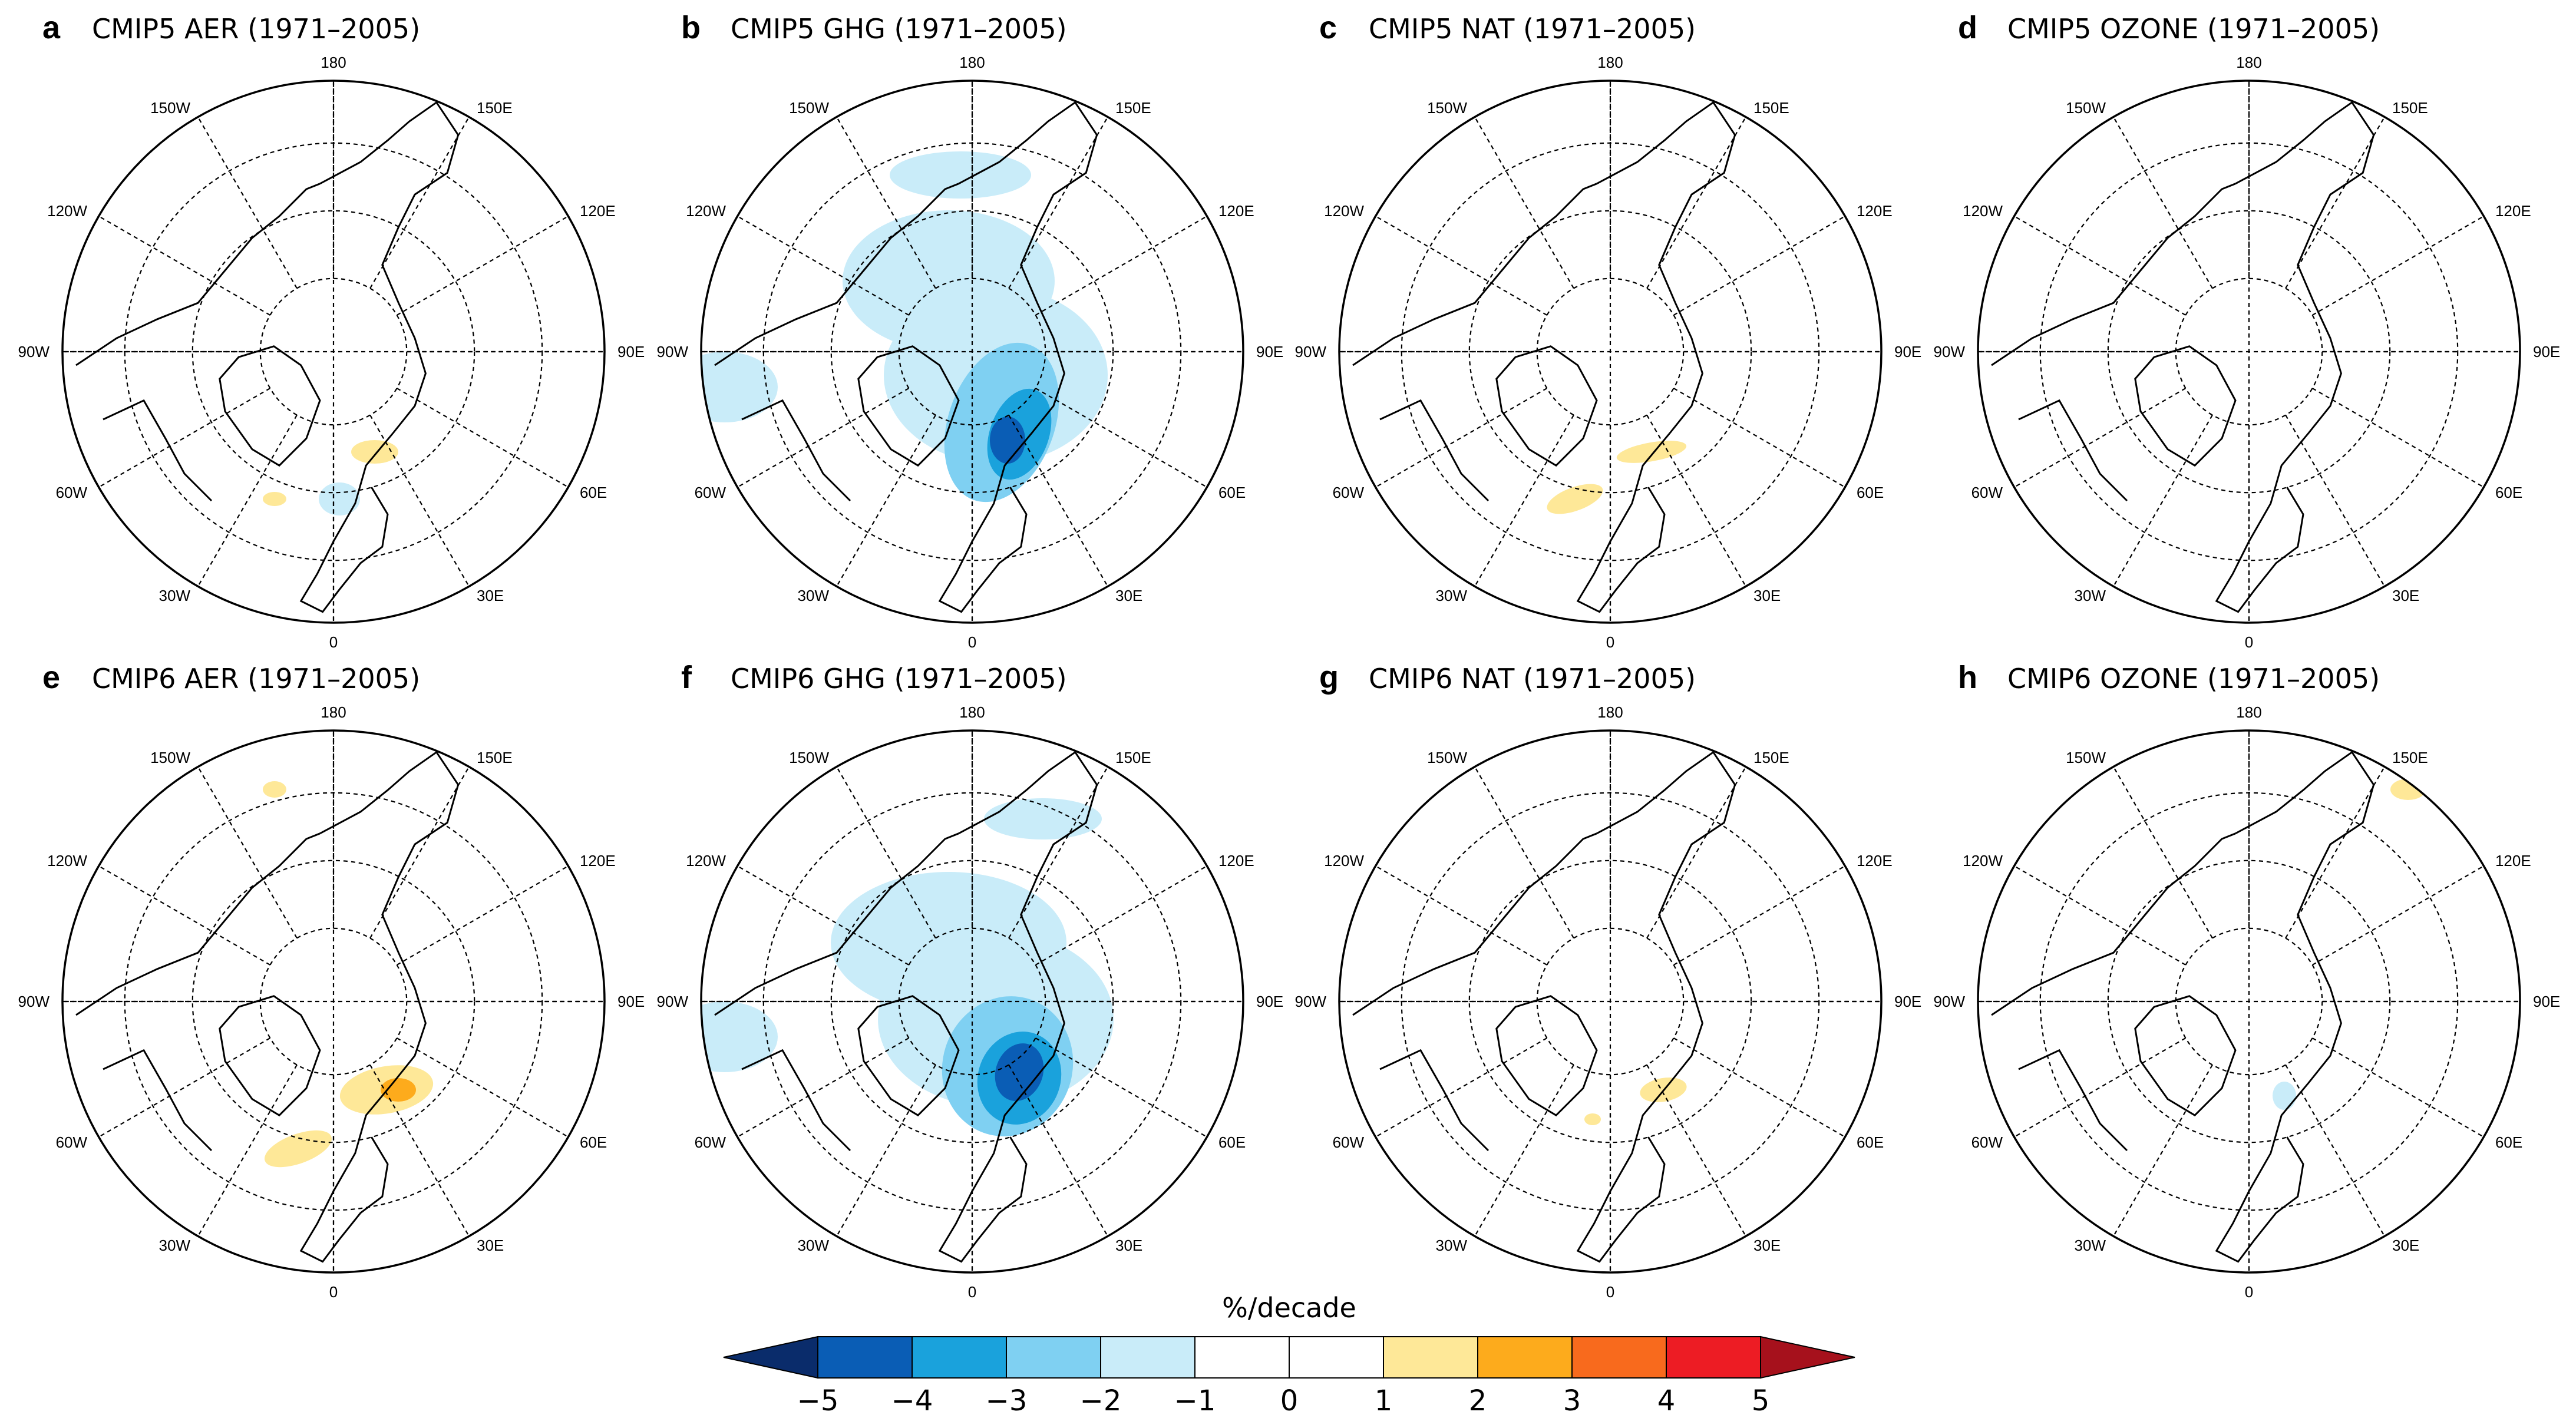  Describe the element at coordinates (256, 29) in the screenshot. I see `panel-title: CMIP5 AER (1971–2005)` at that location.